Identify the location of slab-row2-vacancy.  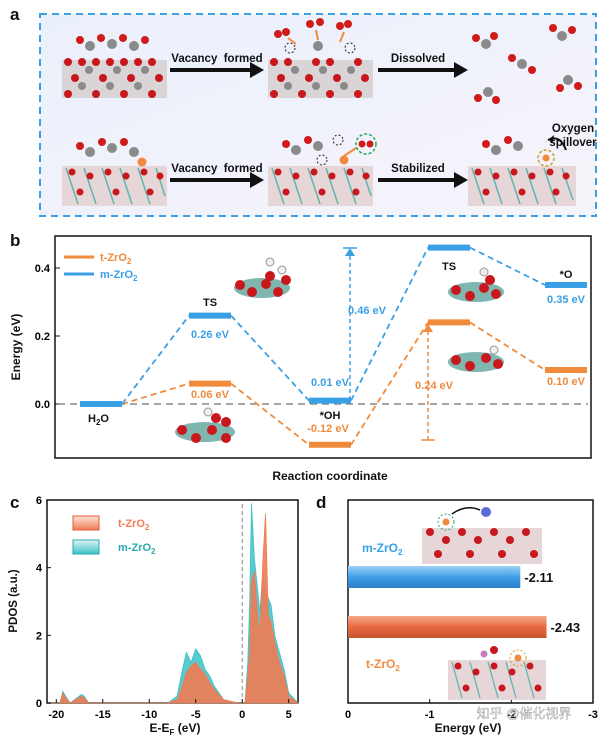
(322, 169).